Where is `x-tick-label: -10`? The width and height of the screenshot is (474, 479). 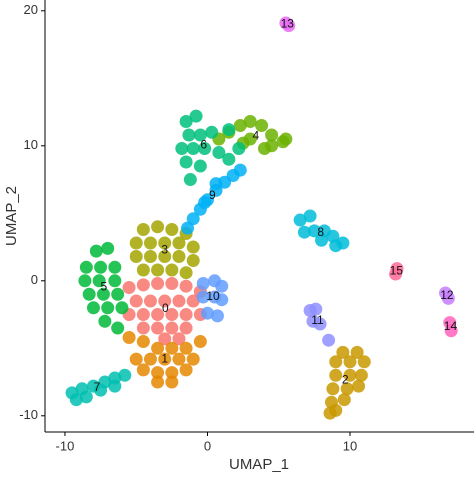
x-tick-label: -10 is located at coordinates (65, 445).